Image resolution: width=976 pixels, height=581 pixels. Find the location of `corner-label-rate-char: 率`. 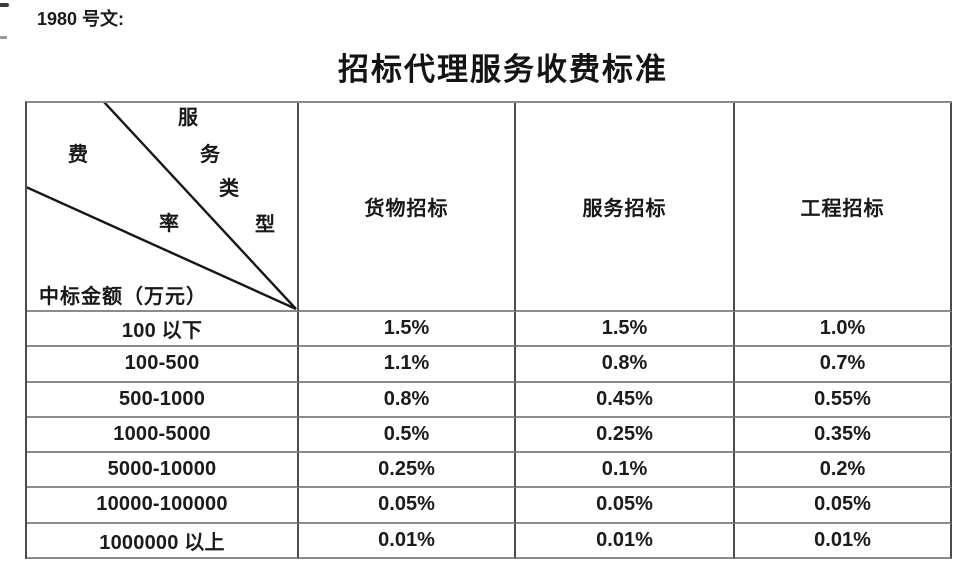

corner-label-rate-char: 率 is located at coordinates (169, 224).